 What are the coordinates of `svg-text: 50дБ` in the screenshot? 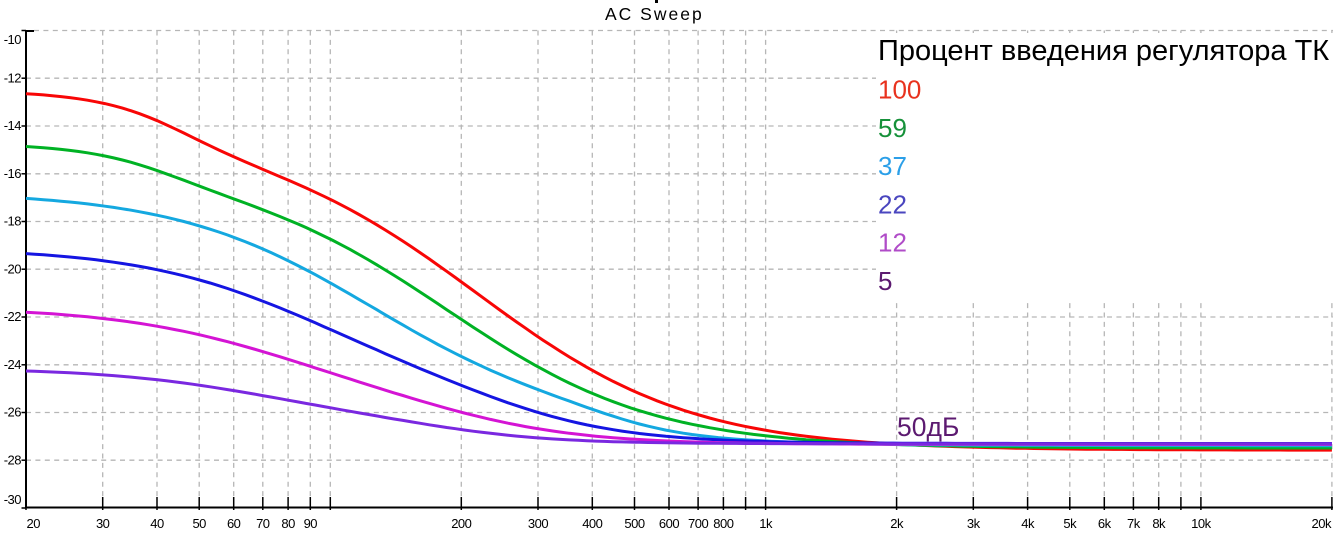 It's located at (928, 427).